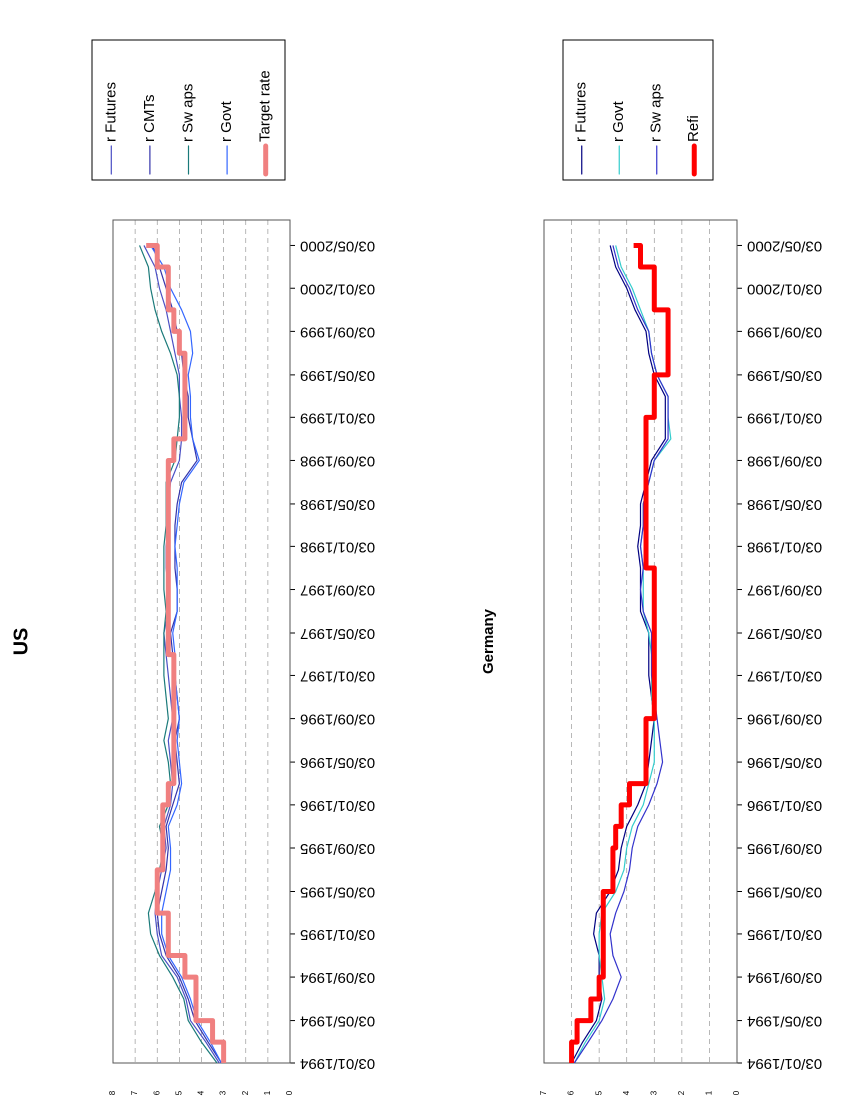 This screenshot has width=867, height=1104. I want to click on legend-label: Refi, so click(693, 128).